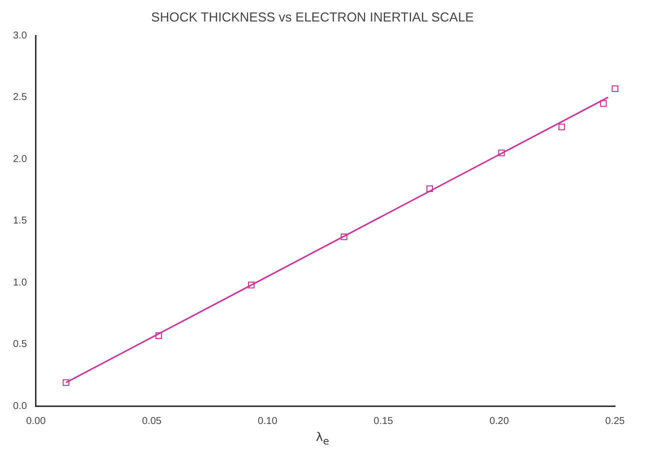 This screenshot has width=645, height=458. What do you see at coordinates (20, 221) in the screenshot?
I see `y-tick-label: 1.5` at bounding box center [20, 221].